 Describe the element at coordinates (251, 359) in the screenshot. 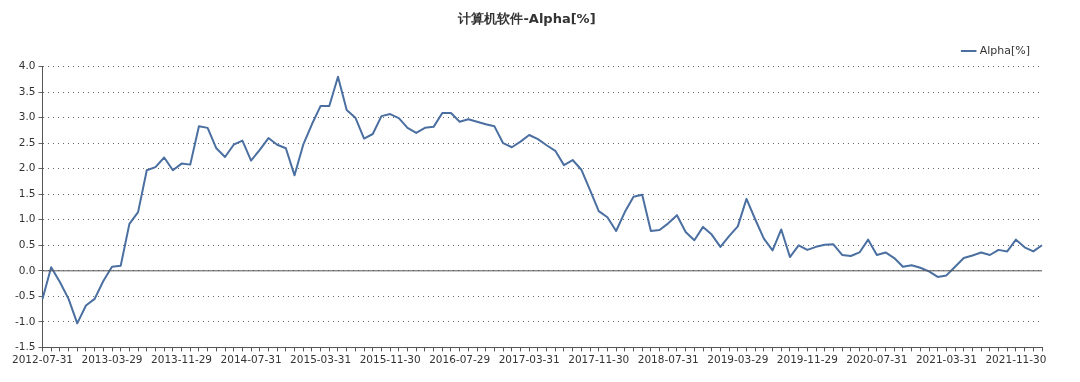

I see `x-tick-label: 2014-07-31` at that location.